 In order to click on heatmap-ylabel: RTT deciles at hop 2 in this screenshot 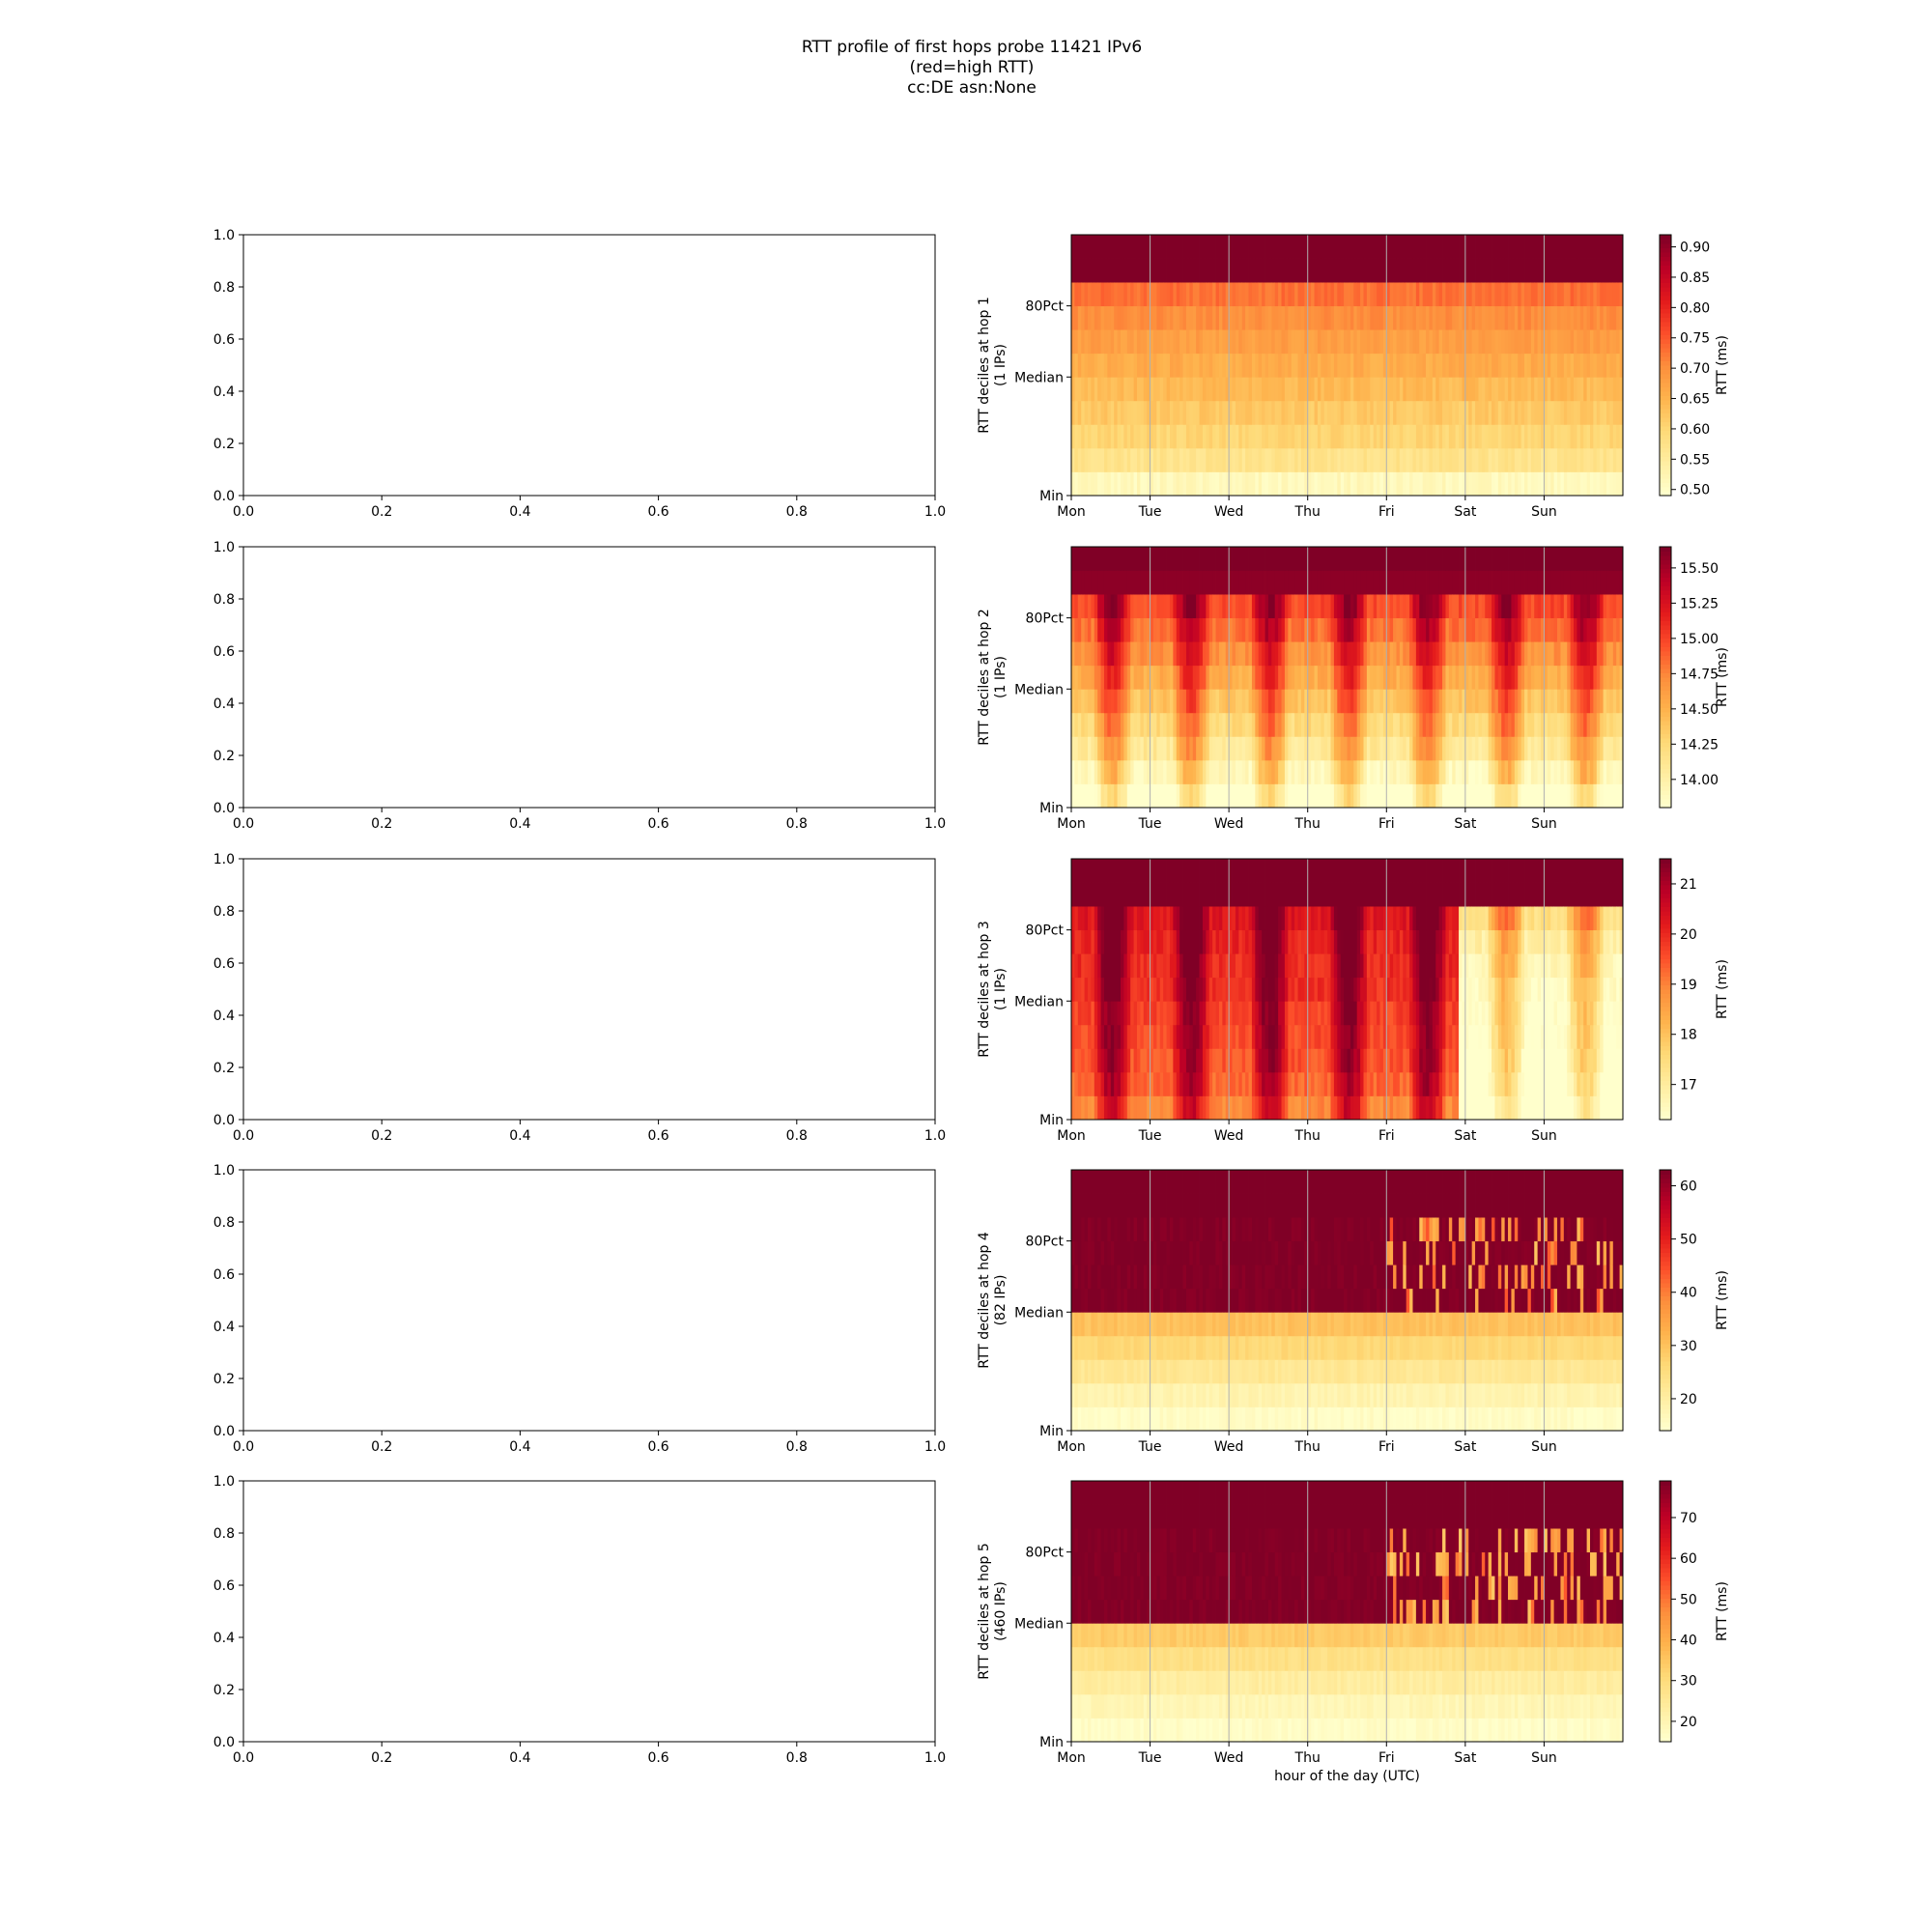, I will do `click(984, 677)`.